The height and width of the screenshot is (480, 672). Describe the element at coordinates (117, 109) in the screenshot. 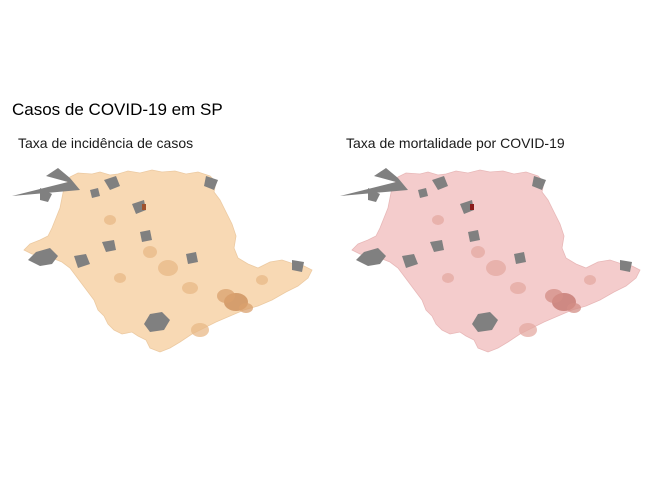

I see `figure-title: Casos de COVID-19 em SP` at that location.